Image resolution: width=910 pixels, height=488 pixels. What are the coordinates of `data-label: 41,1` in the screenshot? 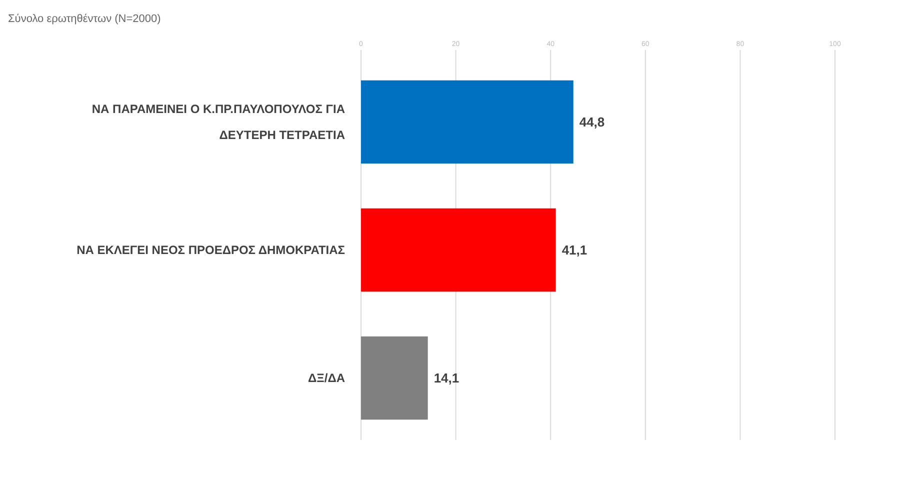 It's located at (575, 250).